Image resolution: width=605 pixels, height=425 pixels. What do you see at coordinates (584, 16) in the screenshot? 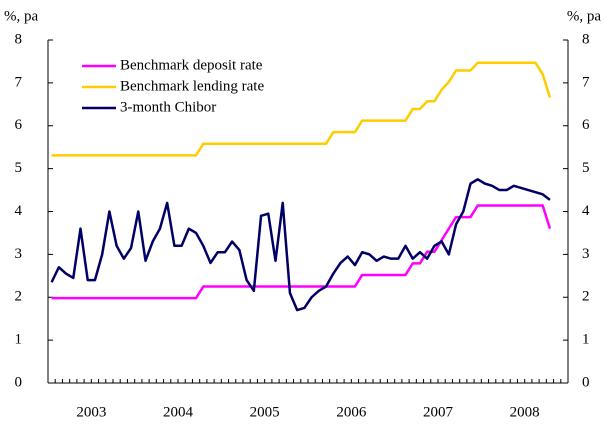
I see `y2-axis-label: %, pa` at bounding box center [584, 16].